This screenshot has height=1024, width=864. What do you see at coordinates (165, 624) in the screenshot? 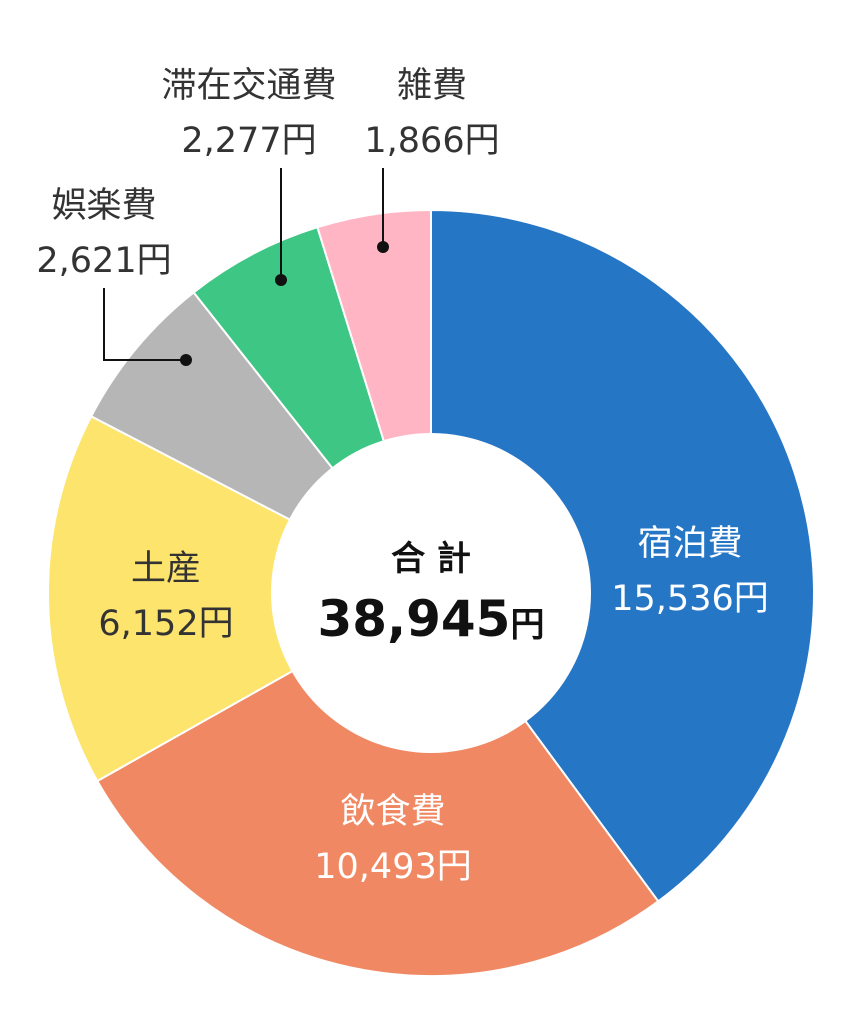
I see `label-value-souvenir: 6,152円` at bounding box center [165, 624].